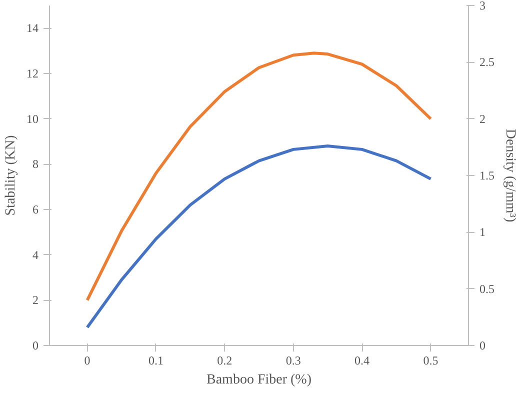 The height and width of the screenshot is (400, 532). What do you see at coordinates (487, 175) in the screenshot?
I see `y2-tick-label: 1.5` at bounding box center [487, 175].